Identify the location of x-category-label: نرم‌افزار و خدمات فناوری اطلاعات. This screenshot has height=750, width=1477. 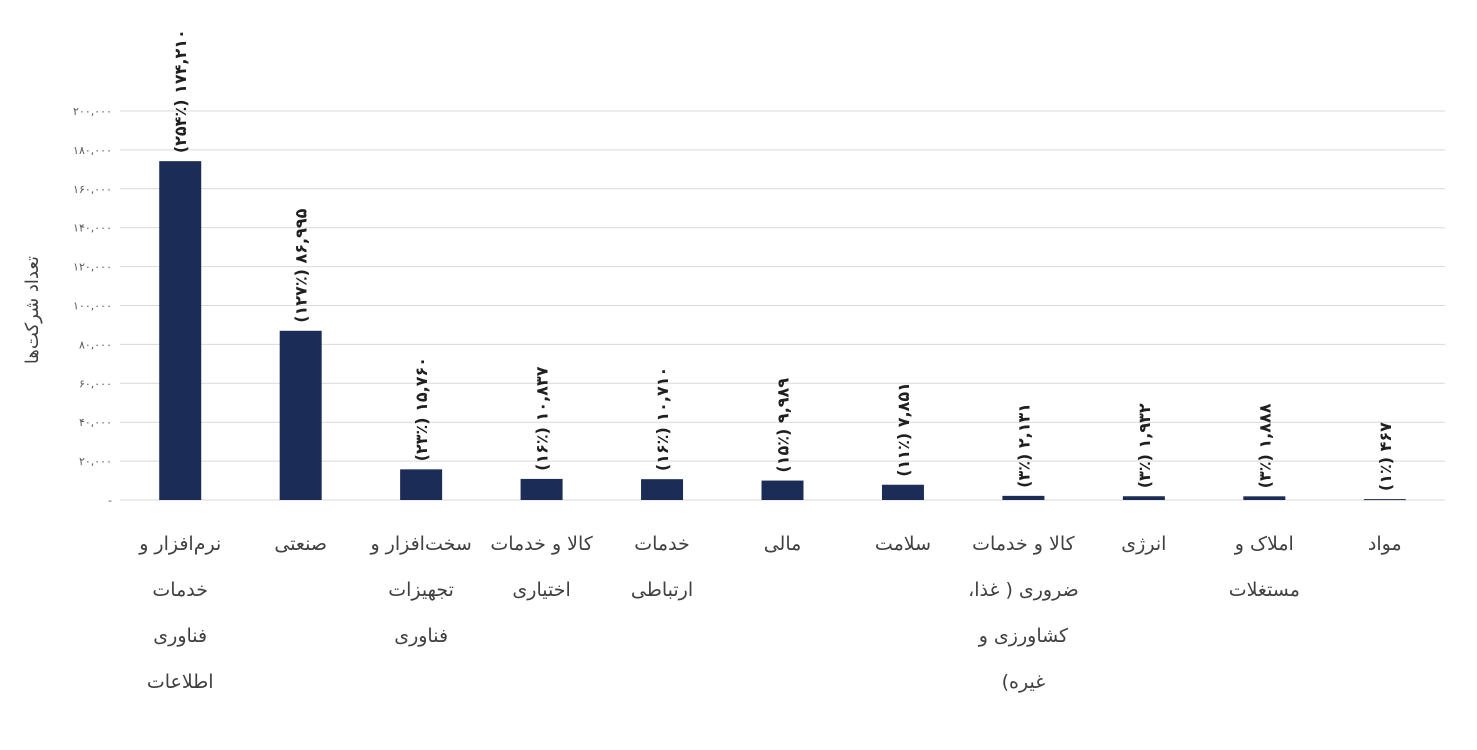
(180, 613).